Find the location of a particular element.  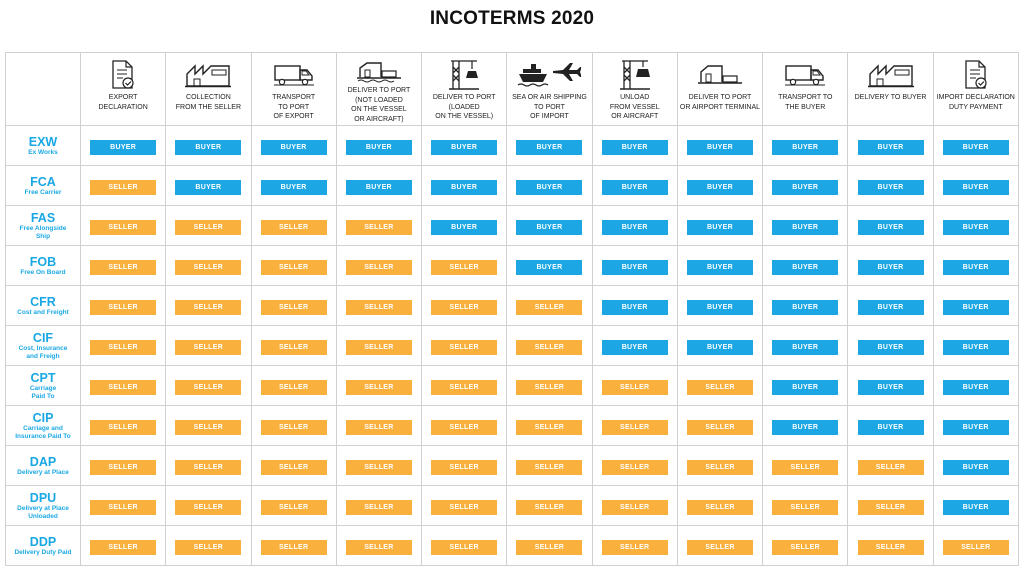

term-name: Free On Board is located at coordinates (43, 272).